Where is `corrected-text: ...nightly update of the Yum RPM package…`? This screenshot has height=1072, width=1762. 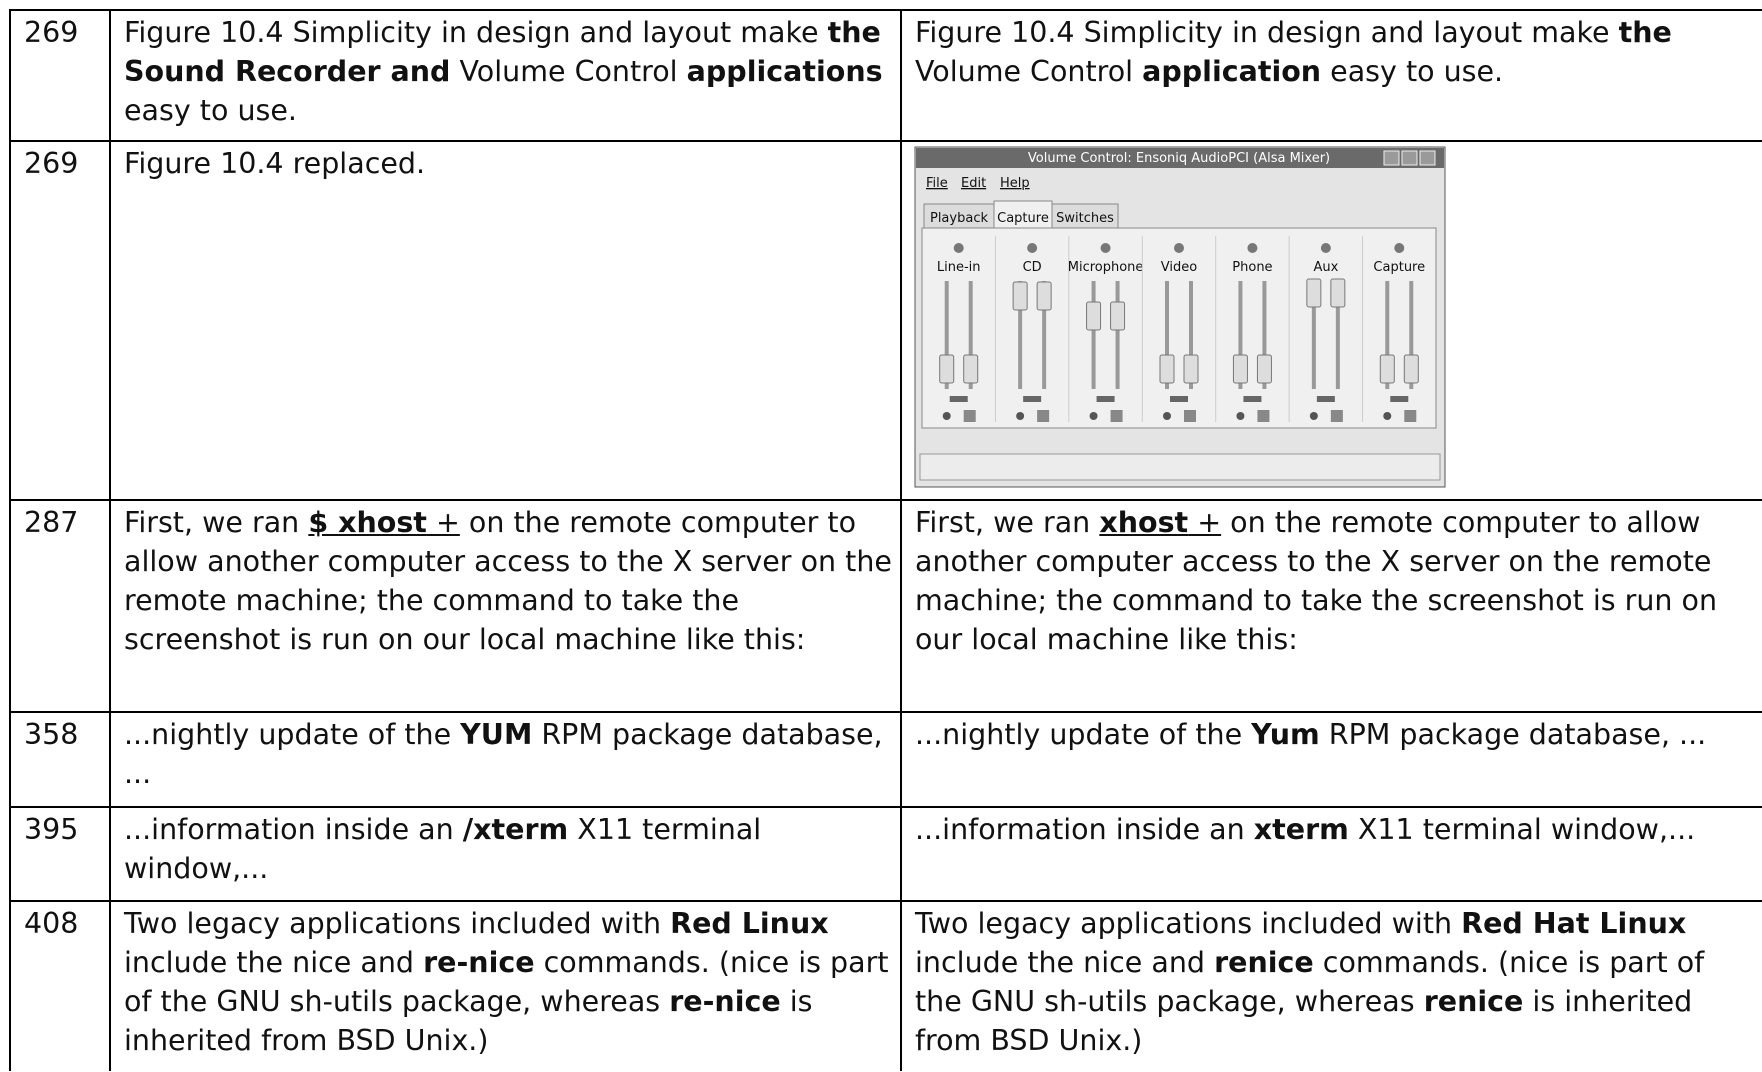
corrected-text: ...nightly update of the Yum RPM package… is located at coordinates (1331, 759).